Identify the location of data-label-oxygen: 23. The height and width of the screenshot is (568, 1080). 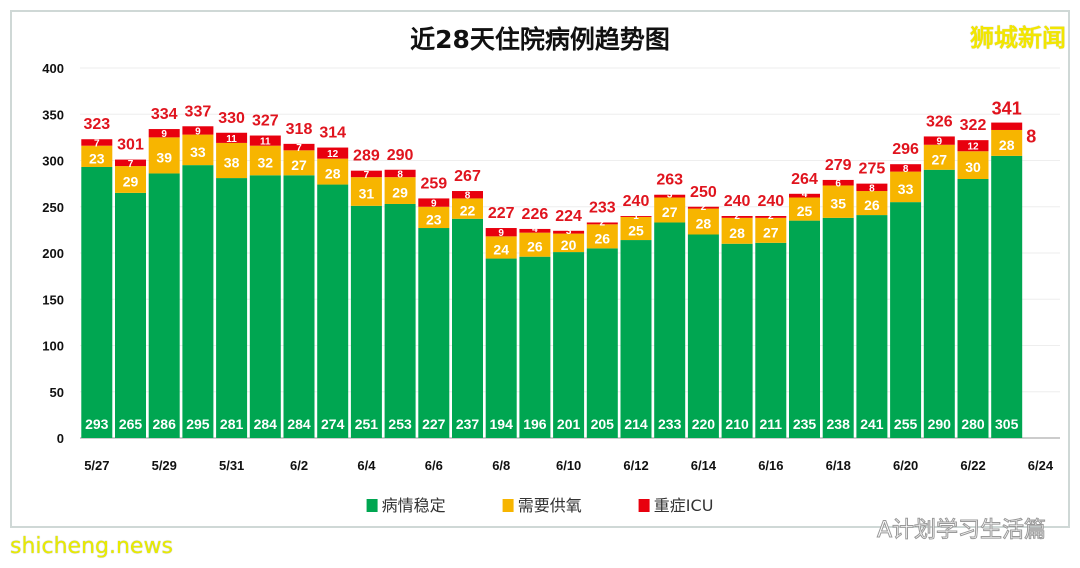
(434, 219).